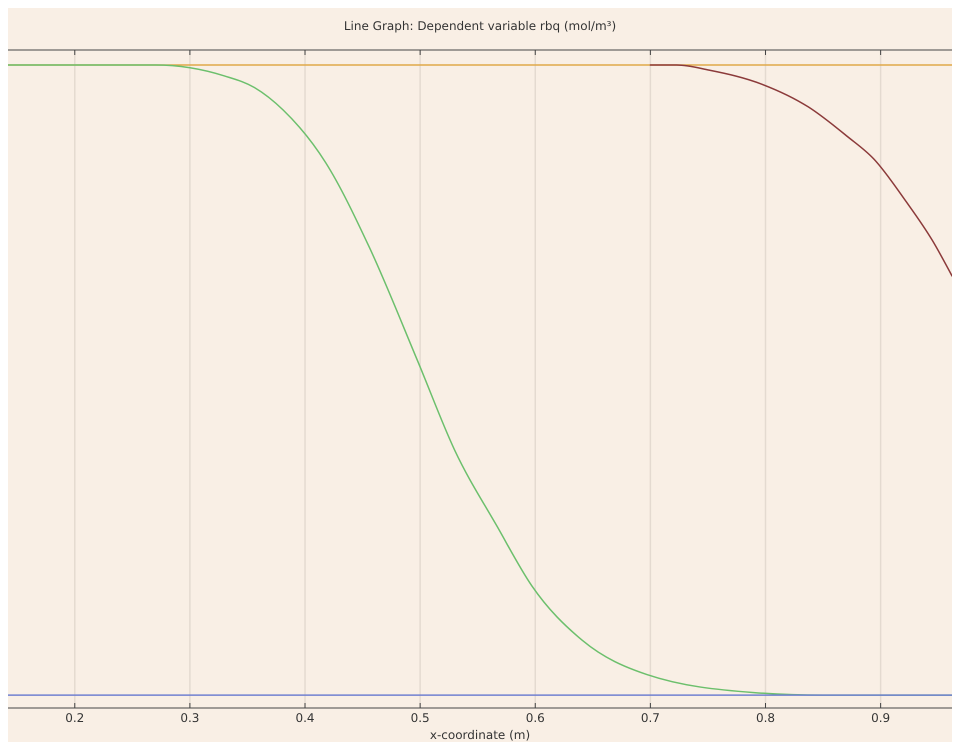 The image size is (960, 750). Describe the element at coordinates (766, 718) in the screenshot. I see `x-tick-label: 0.8` at that location.